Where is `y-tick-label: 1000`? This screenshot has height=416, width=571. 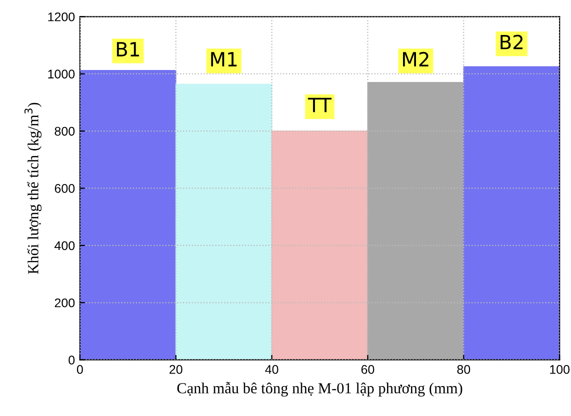
y-tick-label: 1000 is located at coordinates (61, 74).